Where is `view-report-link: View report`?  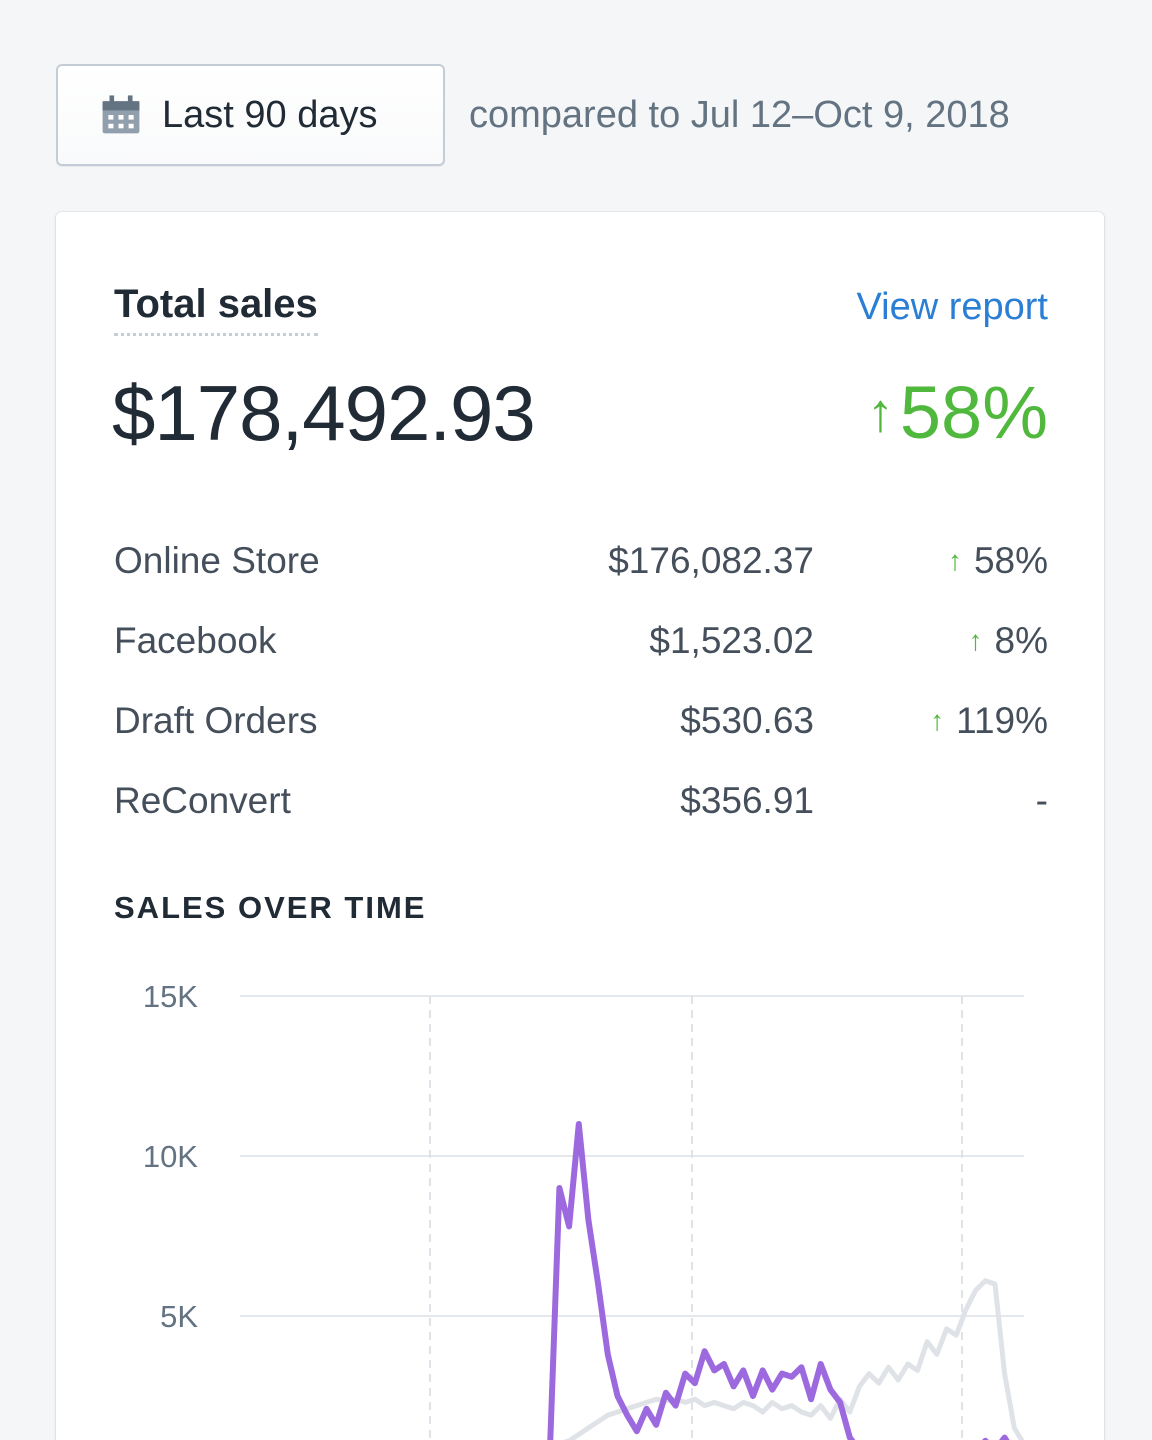
view-report-link: View report is located at coordinates (952, 307).